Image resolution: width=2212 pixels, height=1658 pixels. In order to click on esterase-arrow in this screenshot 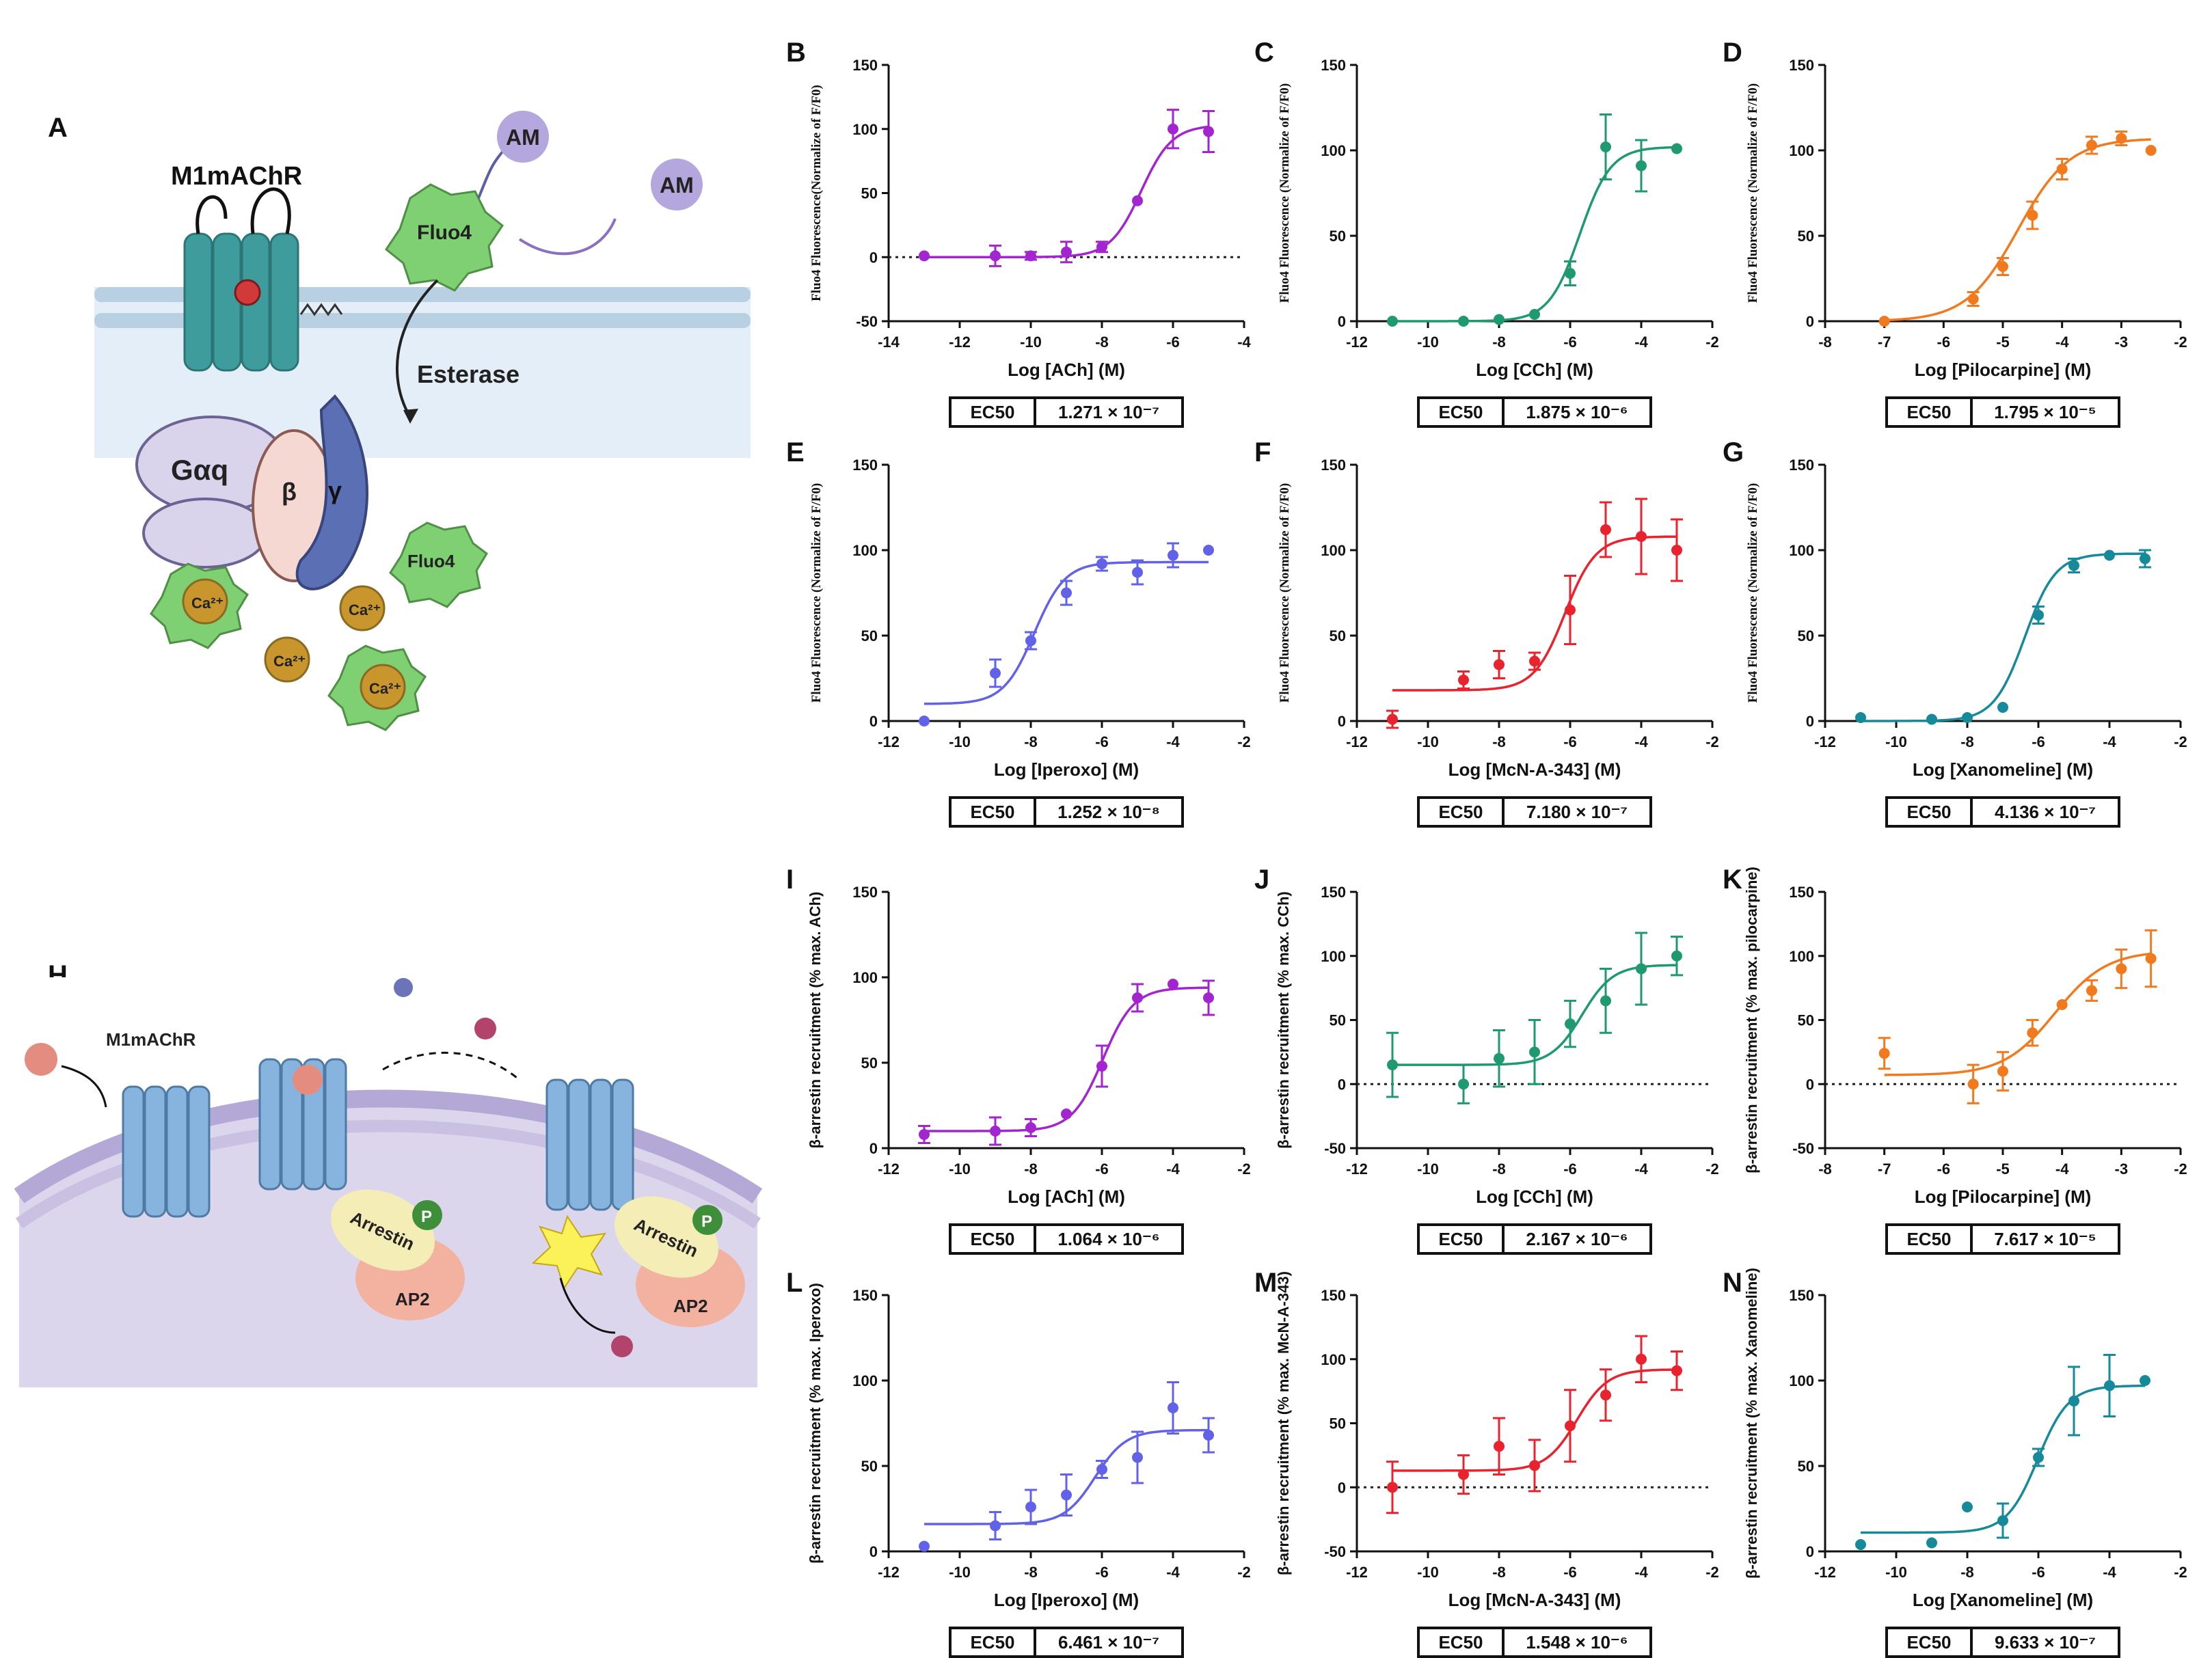, I will do `click(417, 348)`.